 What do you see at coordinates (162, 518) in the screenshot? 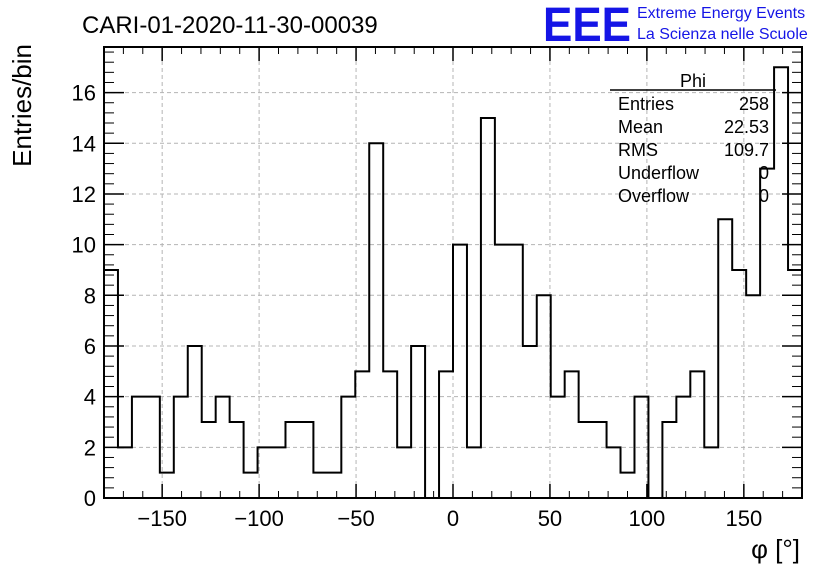
I see `x-tick-label: −150` at bounding box center [162, 518].